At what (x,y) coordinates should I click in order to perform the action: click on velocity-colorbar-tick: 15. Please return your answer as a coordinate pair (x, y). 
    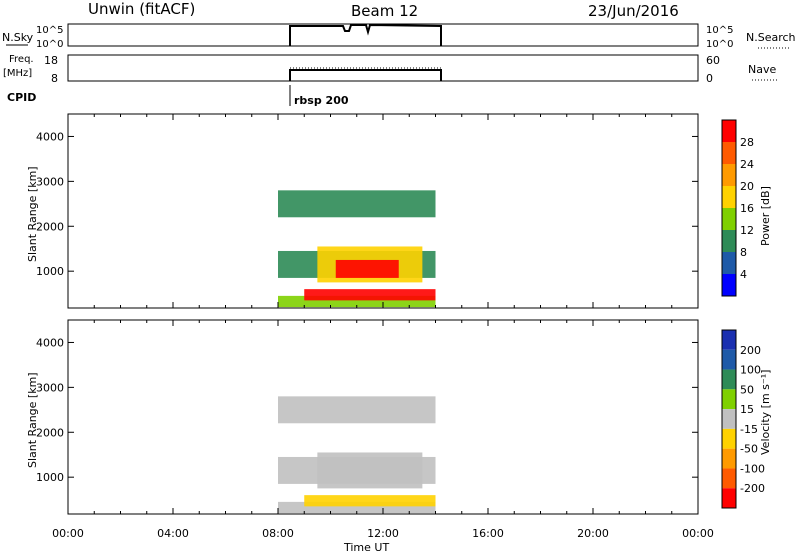
    Looking at the image, I should click on (747, 409).